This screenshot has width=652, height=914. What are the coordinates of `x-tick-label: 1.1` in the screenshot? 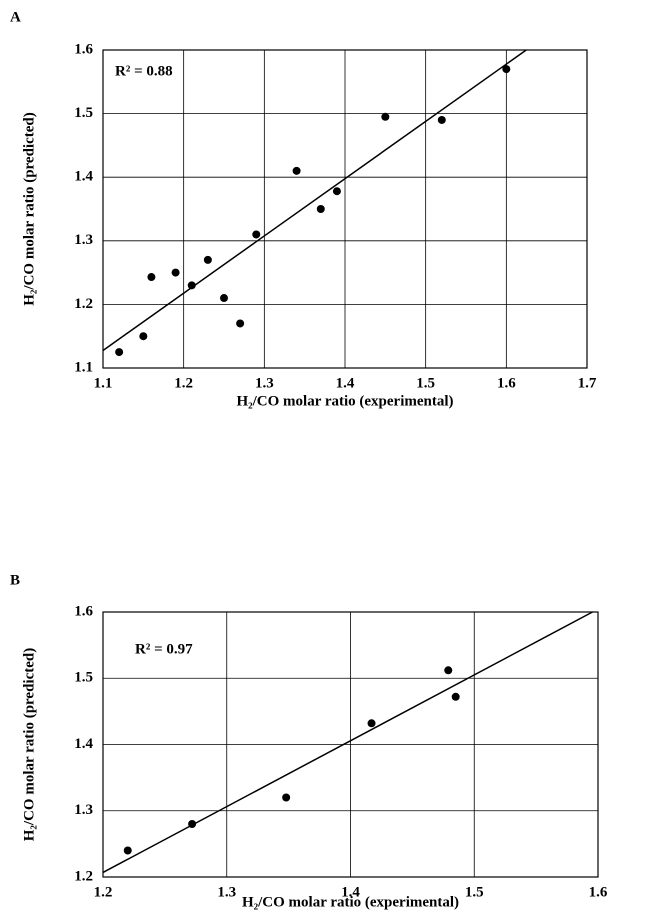 It's located at (103, 383).